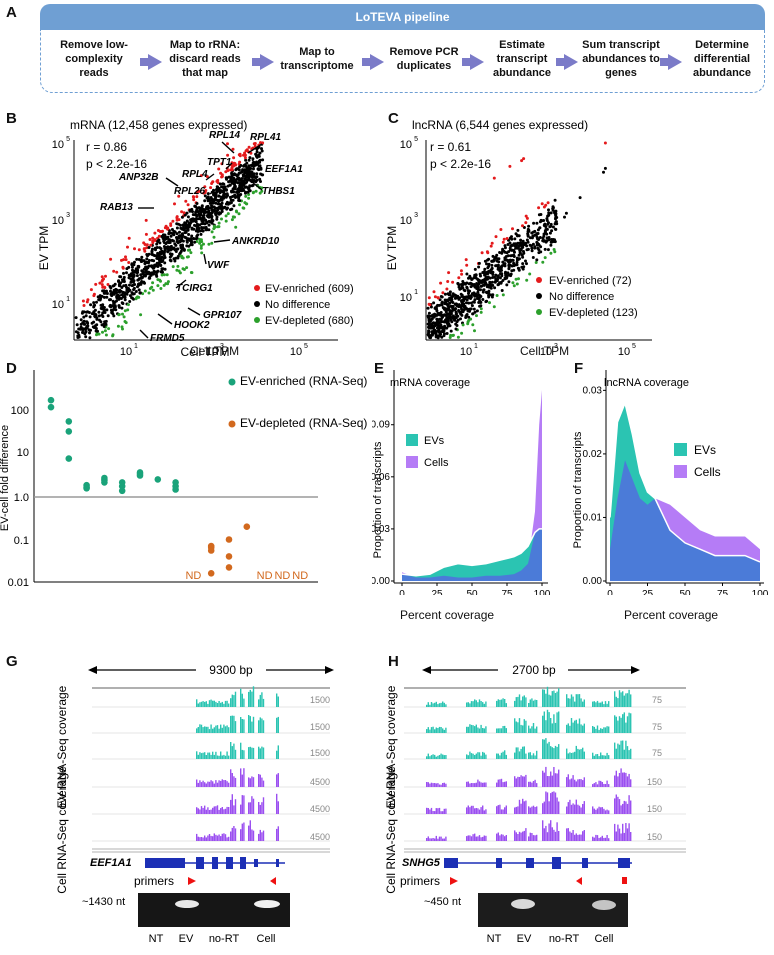  What do you see at coordinates (169, 240) in the screenshot?
I see `mrna-points` at bounding box center [169, 240].